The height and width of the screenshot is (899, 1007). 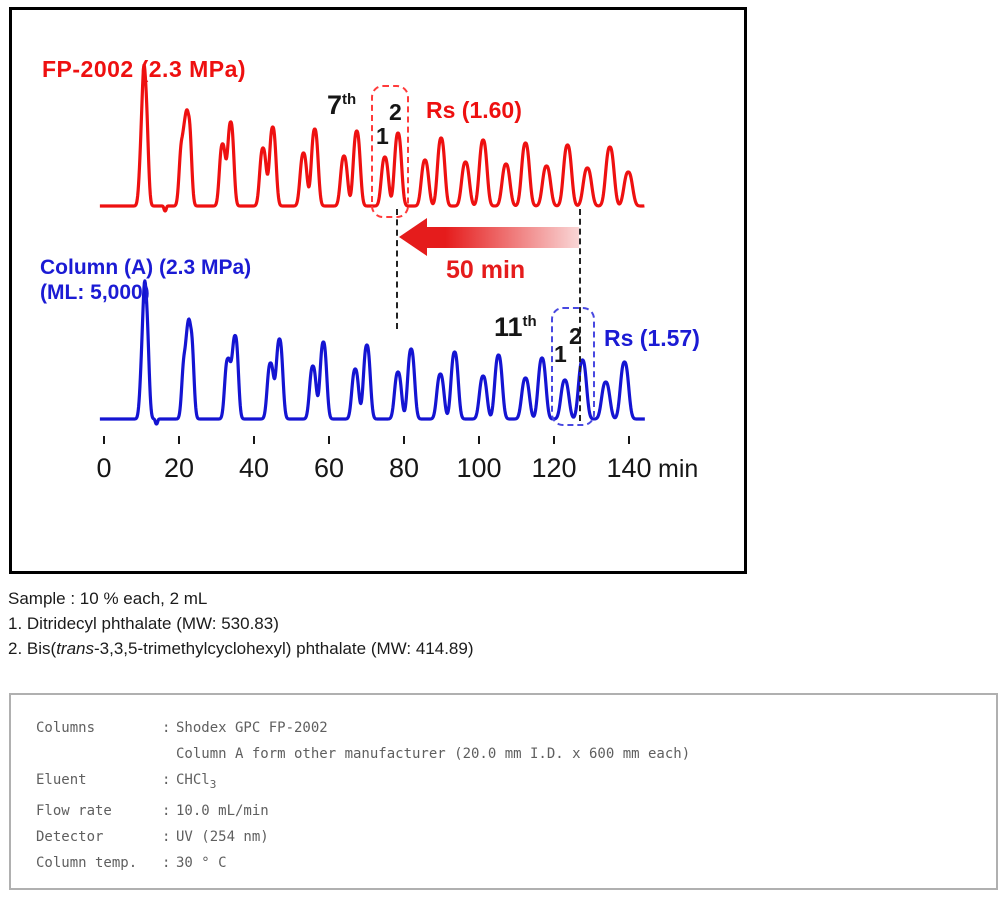 I want to click on condition-label: Flow rate, so click(x=74, y=810).